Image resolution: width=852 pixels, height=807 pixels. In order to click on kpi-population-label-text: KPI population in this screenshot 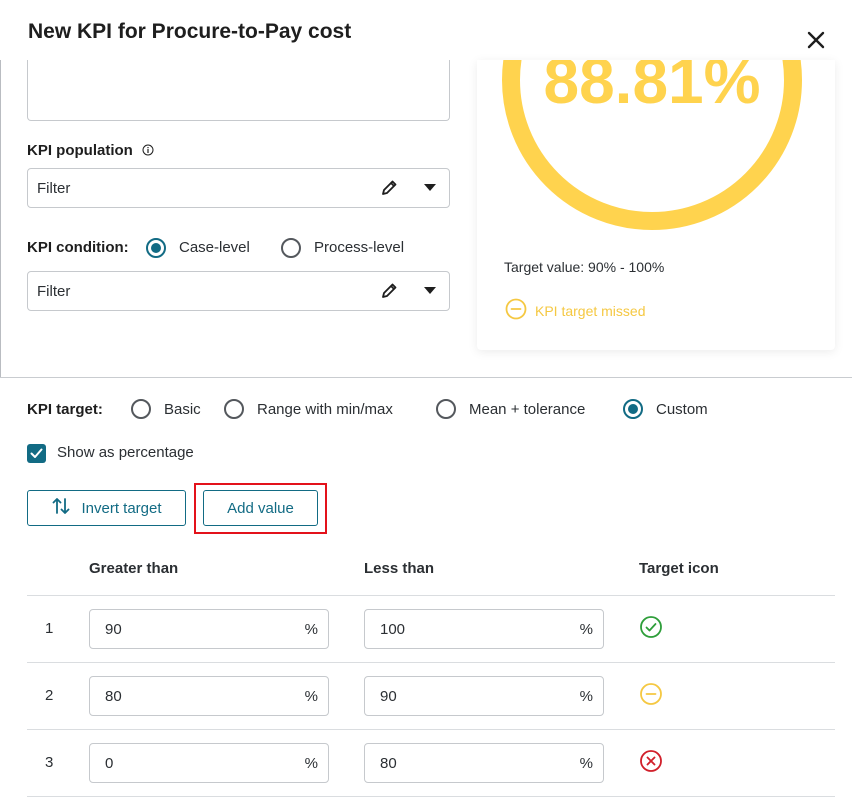, I will do `click(80, 150)`.